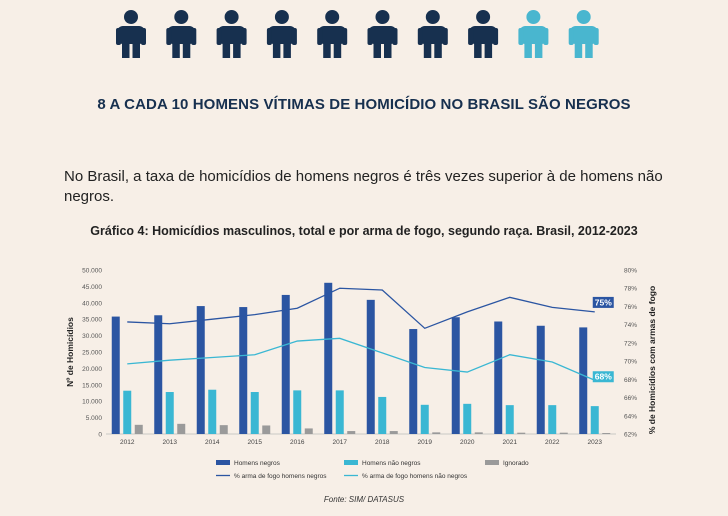  I want to click on x-tick-label: 2018, so click(382, 442).